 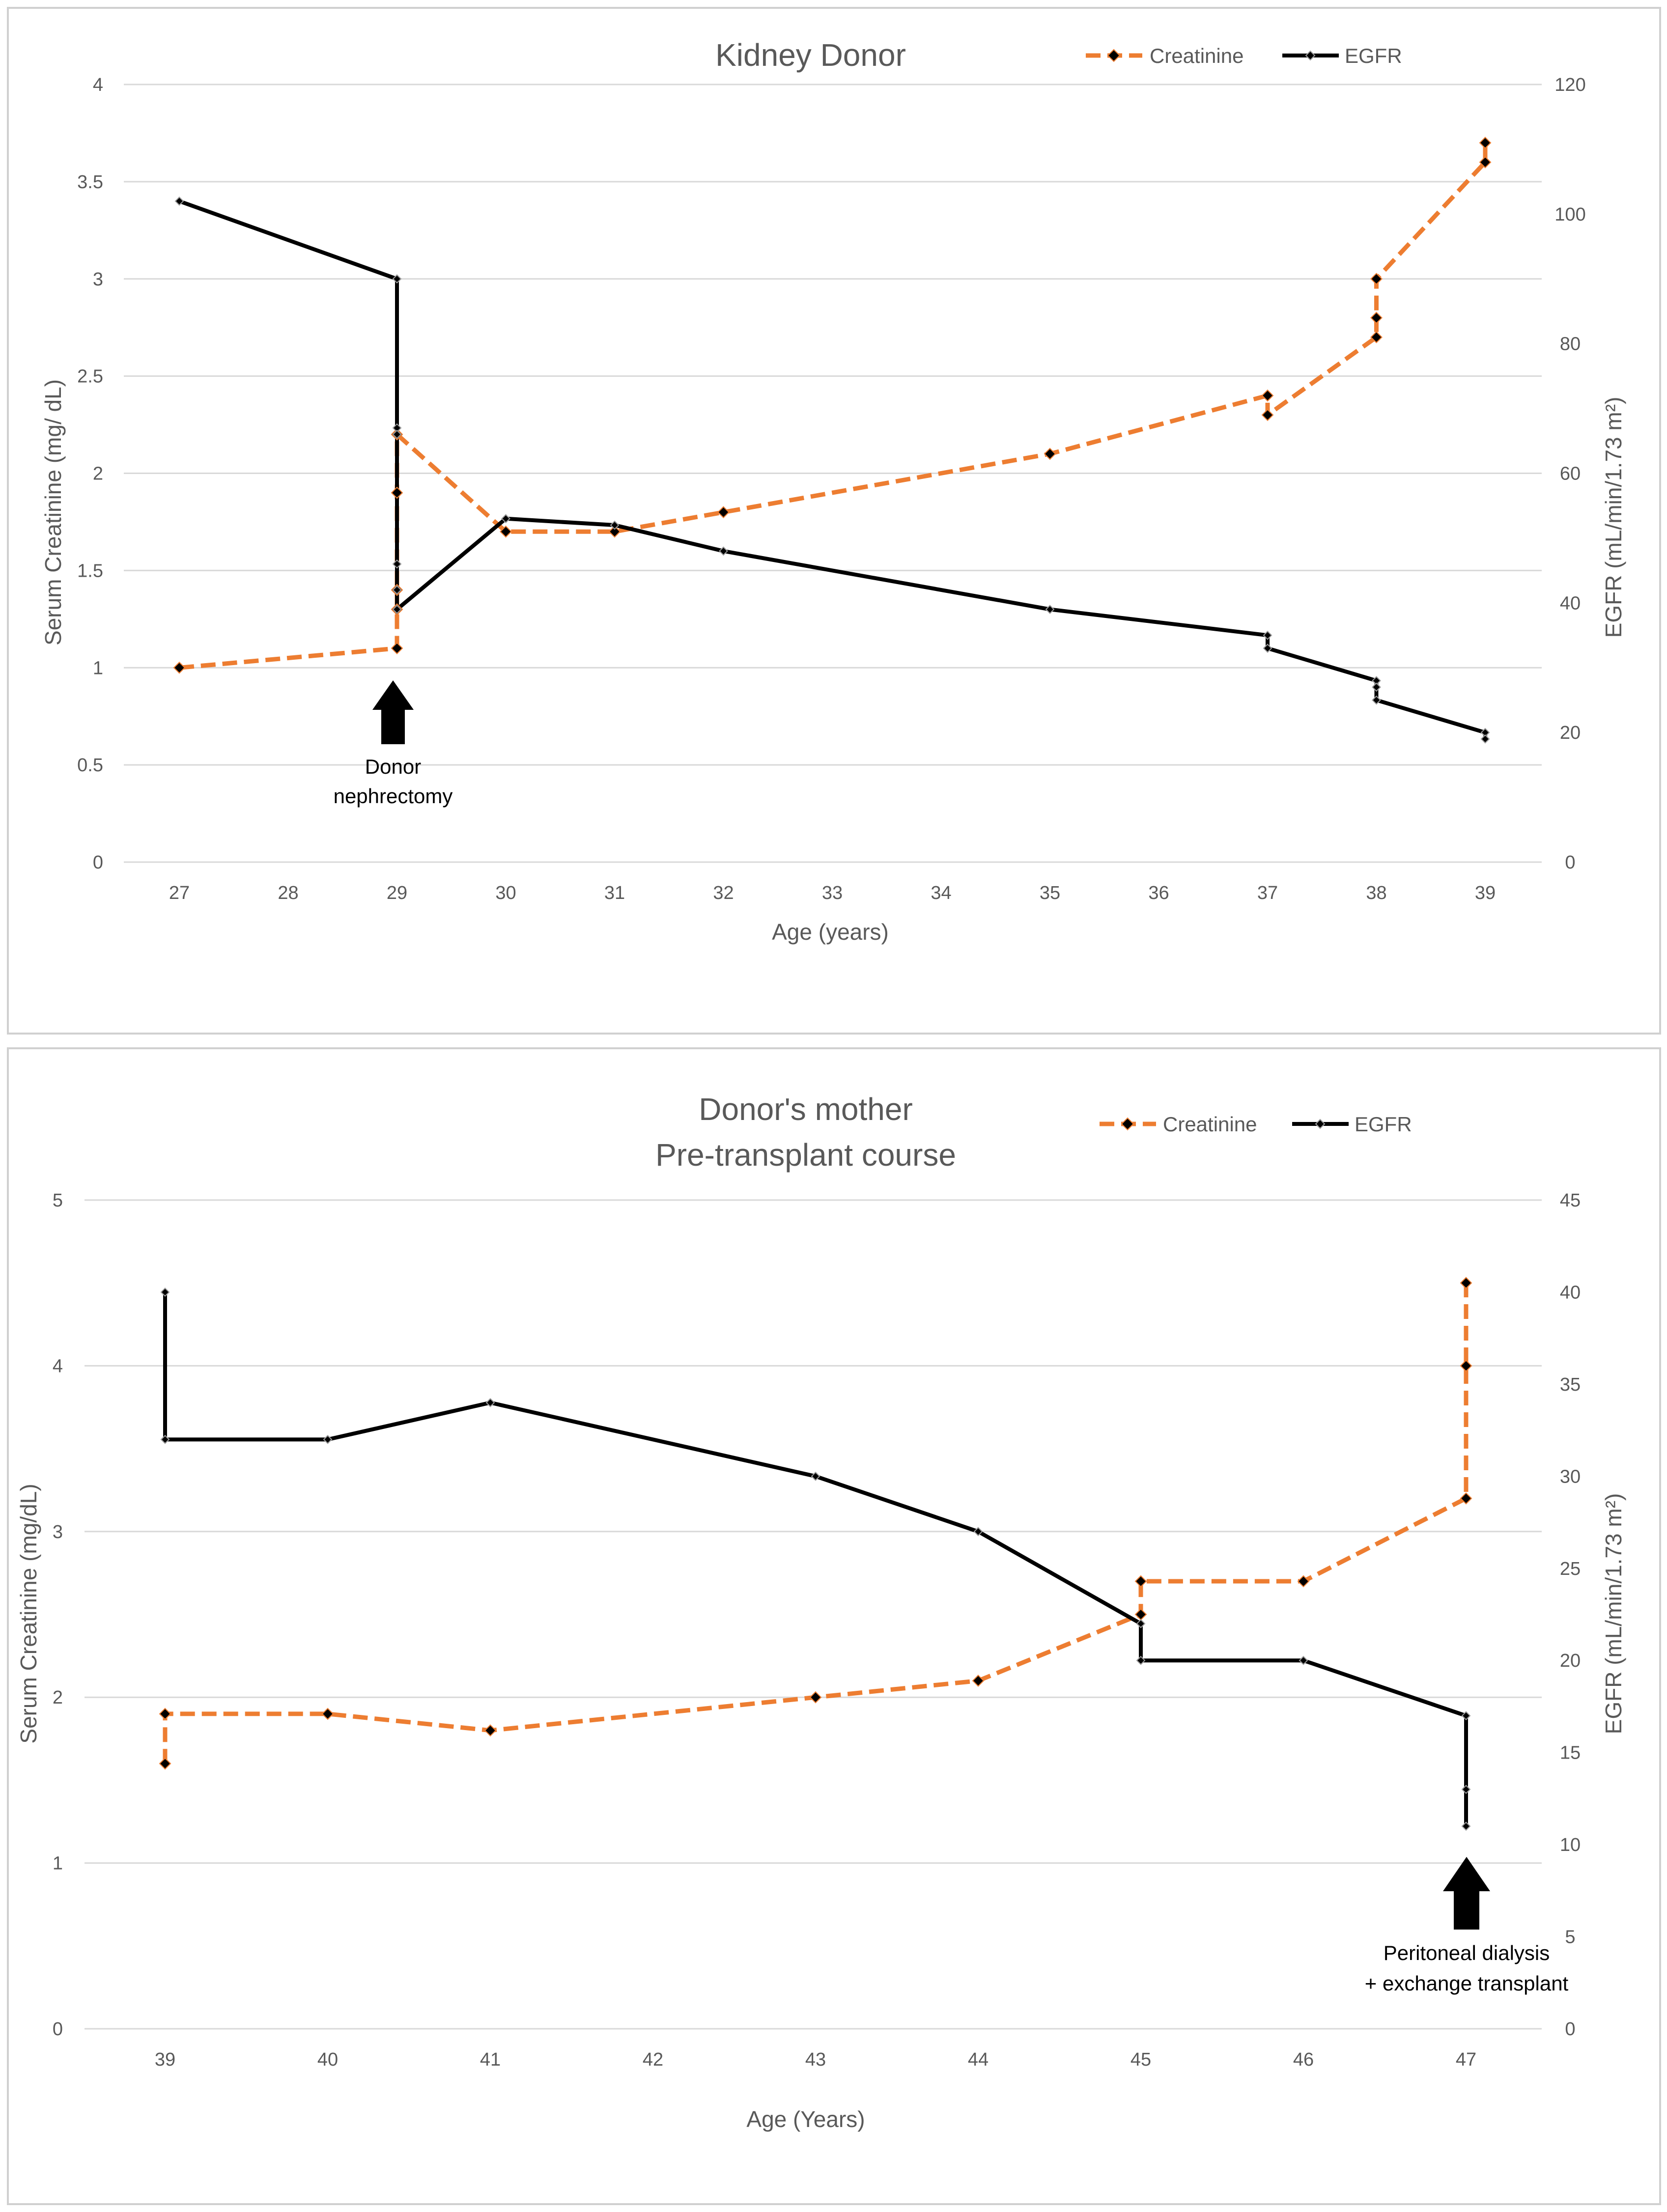 I want to click on x-tick-label: 32, so click(x=723, y=893).